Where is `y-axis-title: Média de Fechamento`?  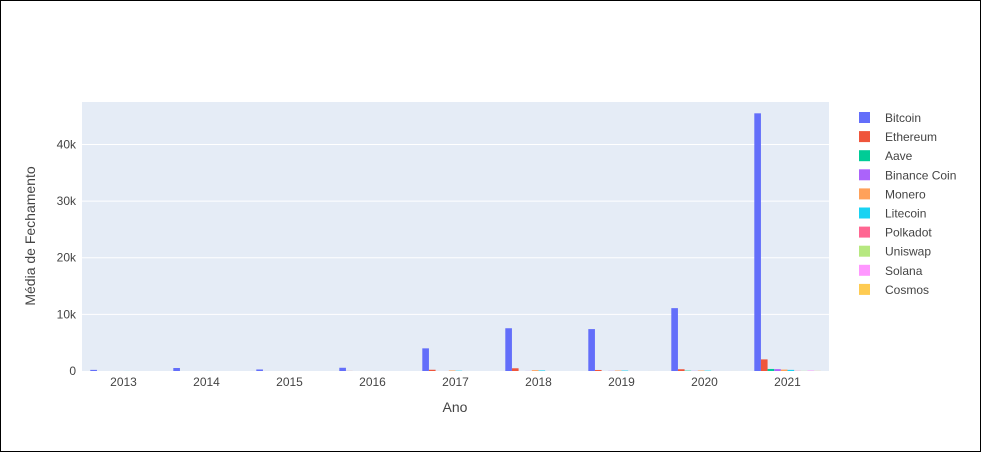
y-axis-title: Média de Fechamento is located at coordinates (30, 236).